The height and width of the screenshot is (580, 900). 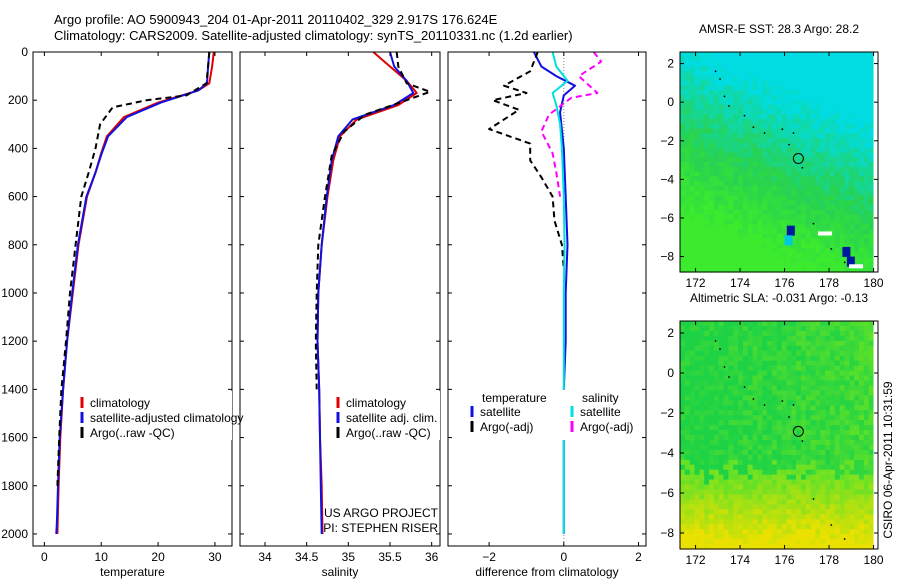 I want to click on sst-map-xtick-label: 176, so click(x=785, y=283).